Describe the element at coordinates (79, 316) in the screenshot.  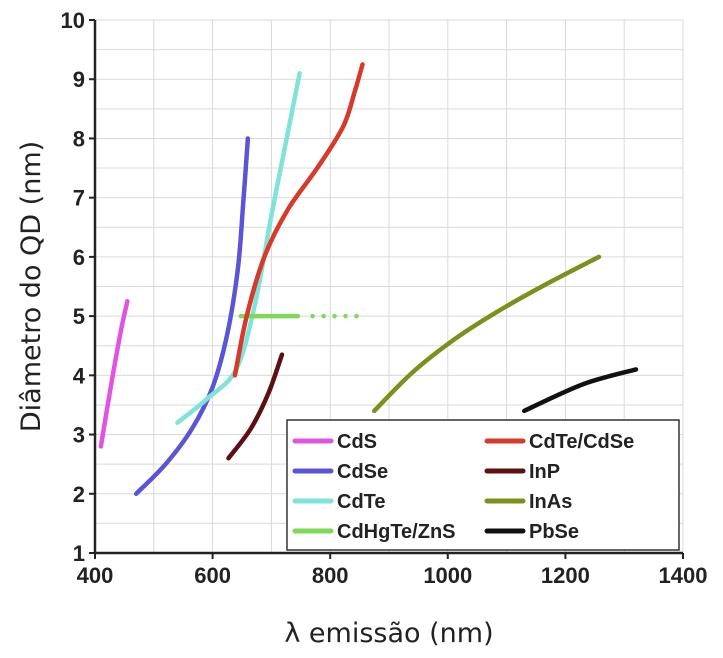
I see `y-tick-label: 5` at that location.